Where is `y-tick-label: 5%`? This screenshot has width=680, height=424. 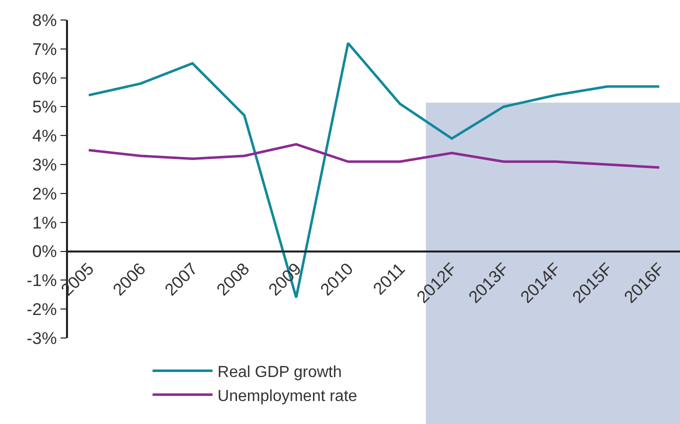
y-tick-label: 5% is located at coordinates (44, 107).